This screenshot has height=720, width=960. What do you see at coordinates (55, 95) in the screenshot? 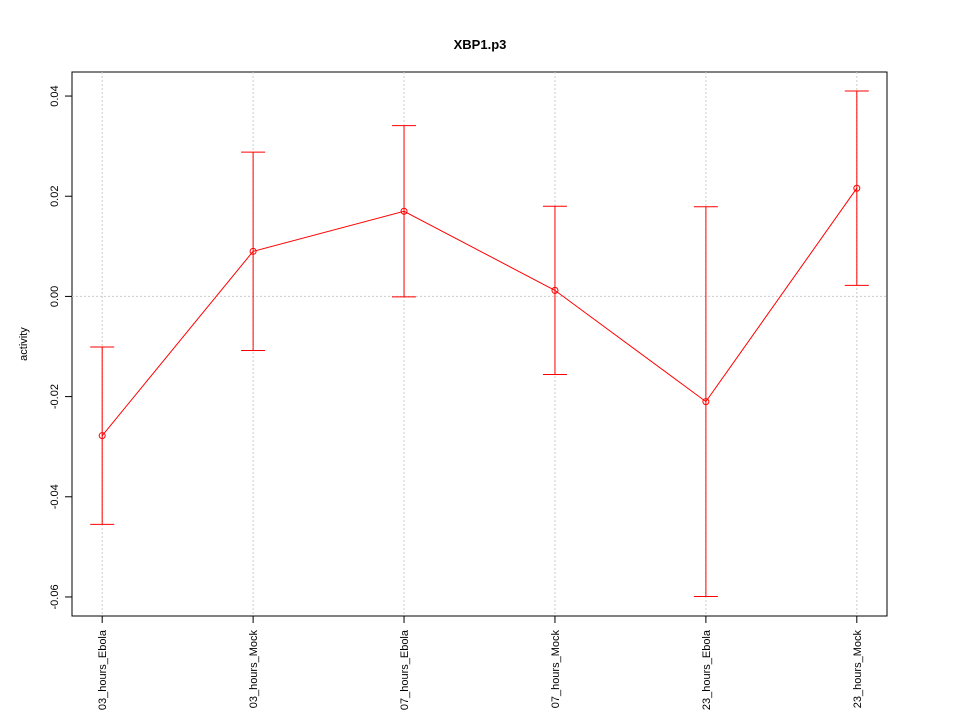
I see `y-tick-label: 0.04` at bounding box center [55, 95].